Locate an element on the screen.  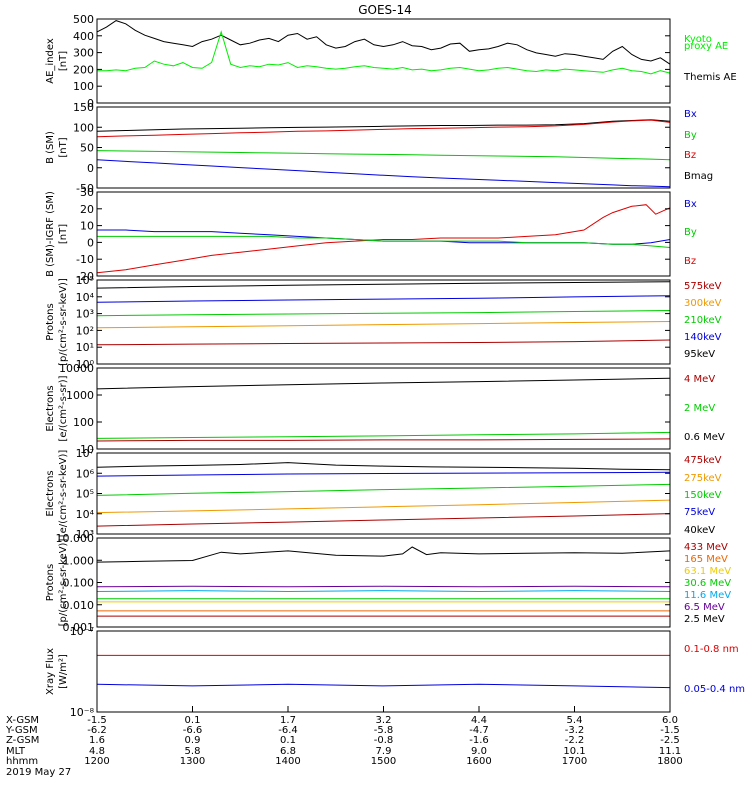
y-tick-label: 50 is located at coordinates (87, 148).